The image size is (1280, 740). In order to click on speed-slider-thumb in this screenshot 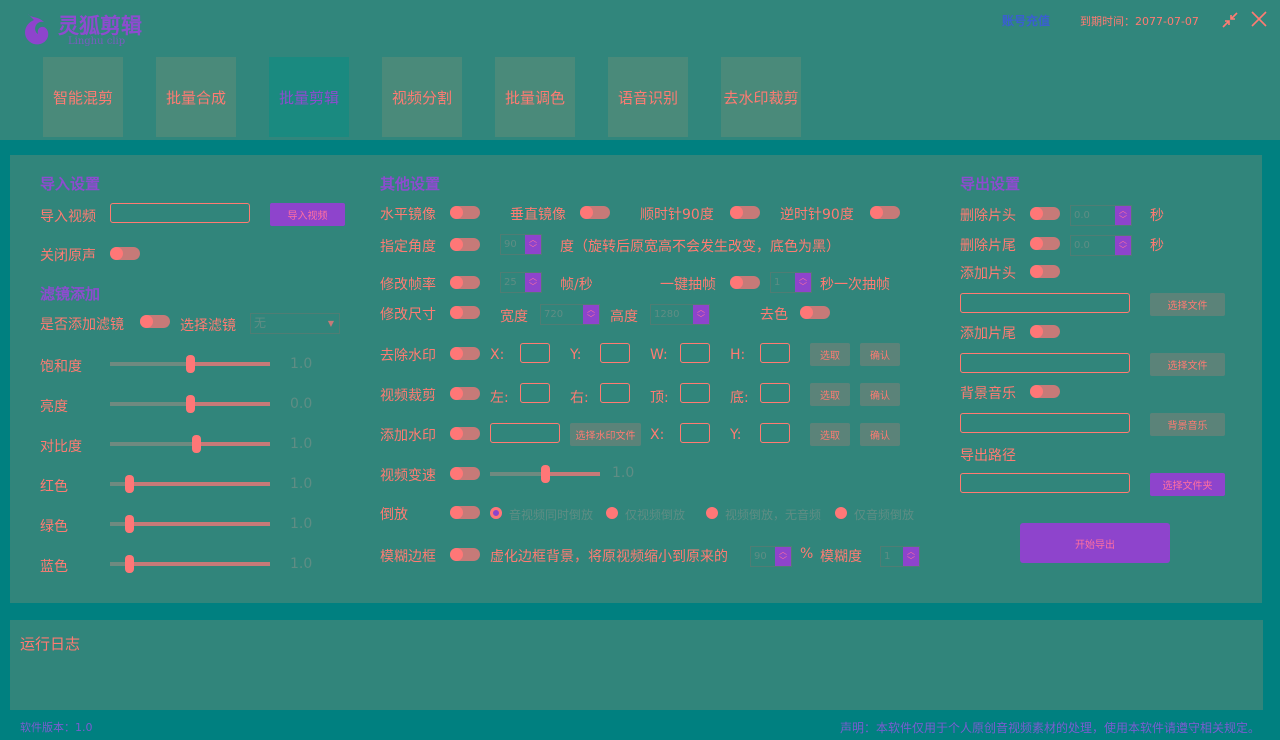, I will do `click(545, 474)`.